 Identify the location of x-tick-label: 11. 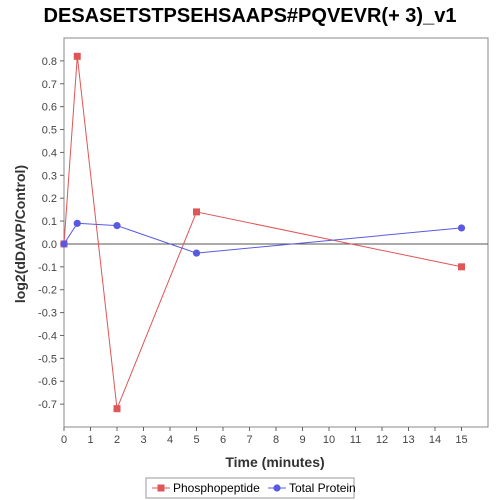
(355, 440).